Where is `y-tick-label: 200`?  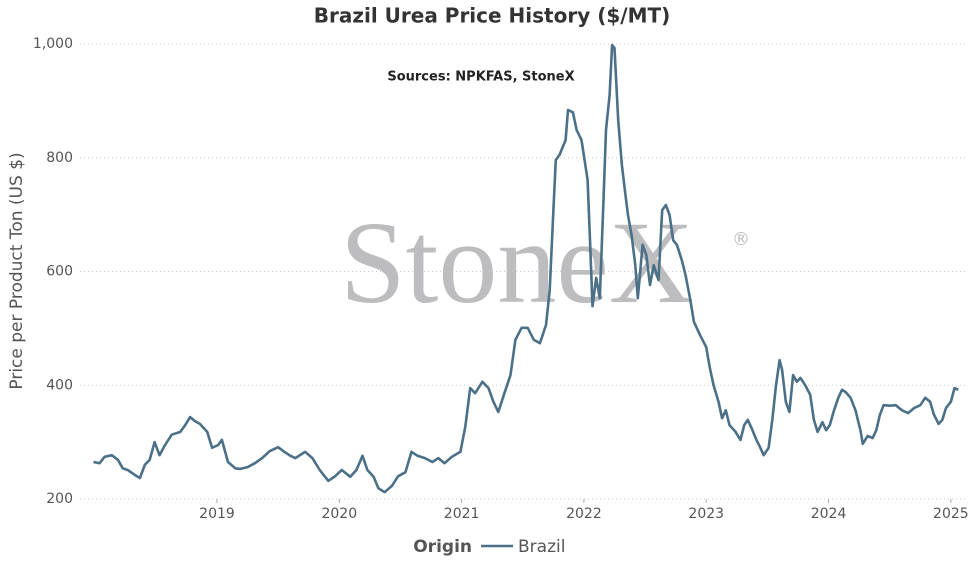 y-tick-label: 200 is located at coordinates (59, 499).